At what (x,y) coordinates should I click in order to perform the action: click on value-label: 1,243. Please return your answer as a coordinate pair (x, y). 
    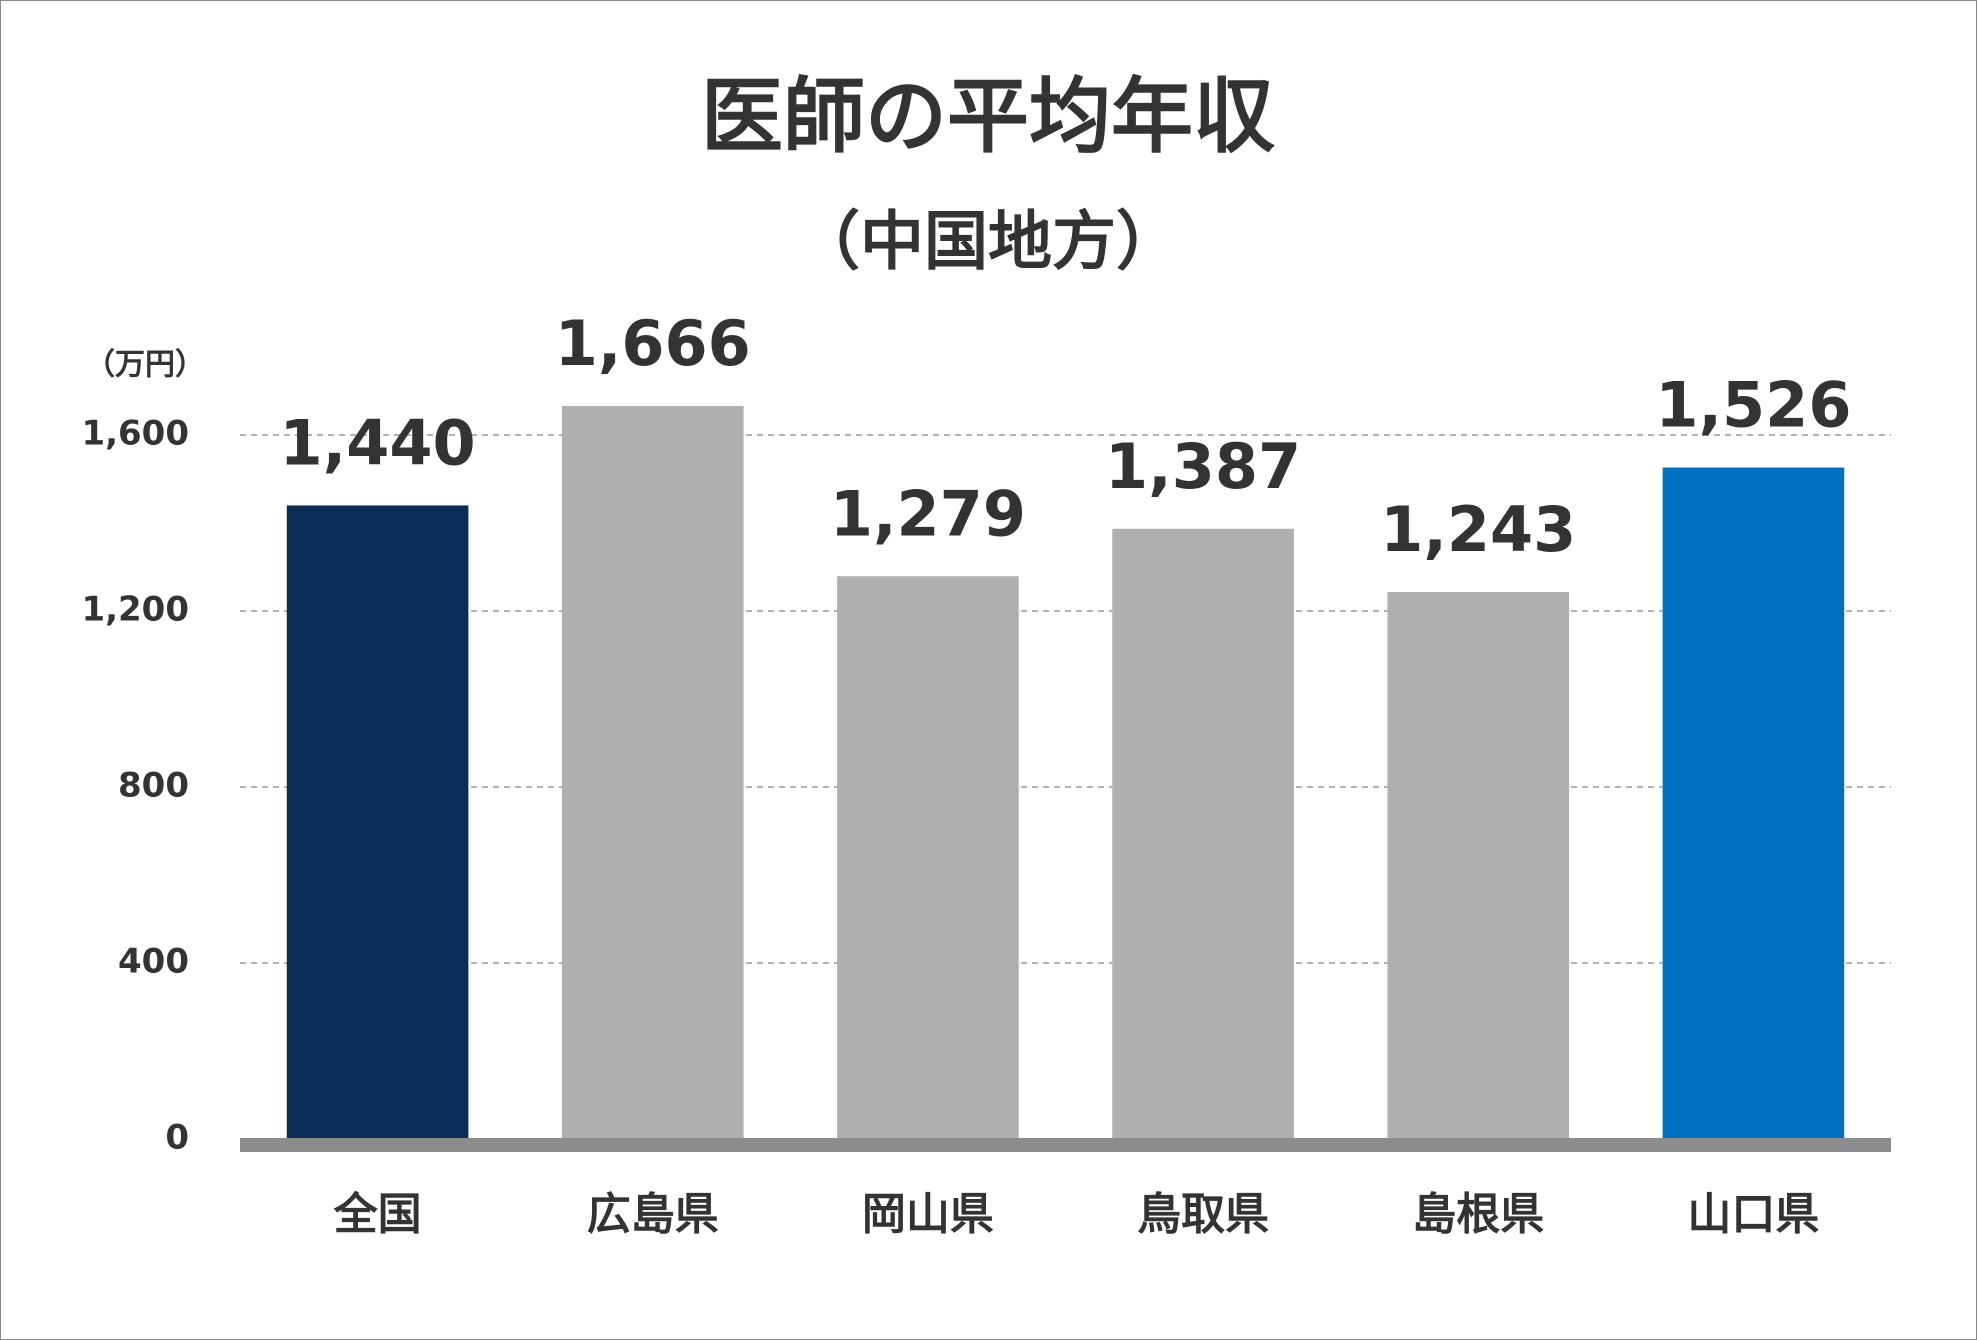
    Looking at the image, I should click on (1478, 529).